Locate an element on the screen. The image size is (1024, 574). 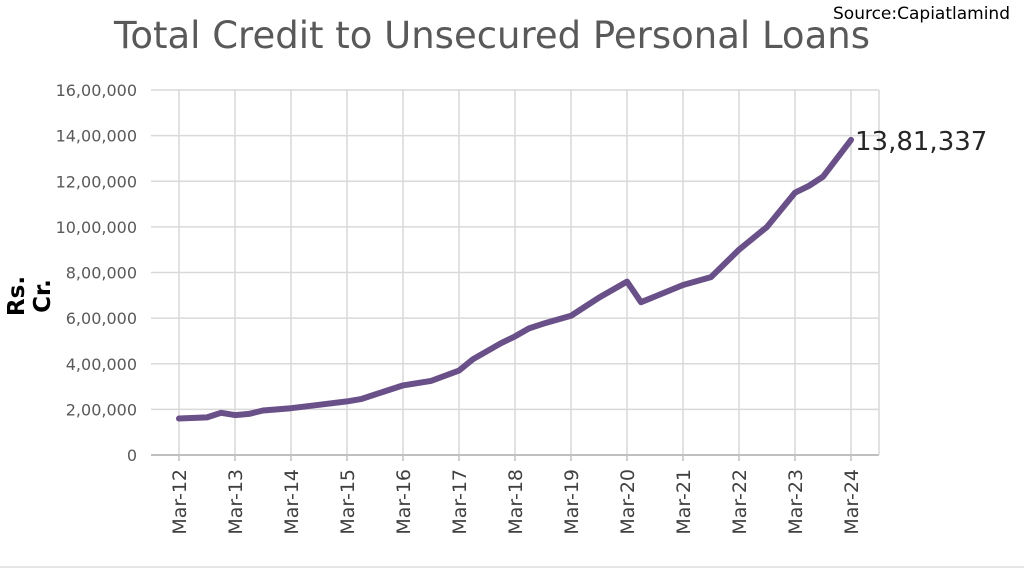
y-tick-label: 0 is located at coordinates (132, 455).